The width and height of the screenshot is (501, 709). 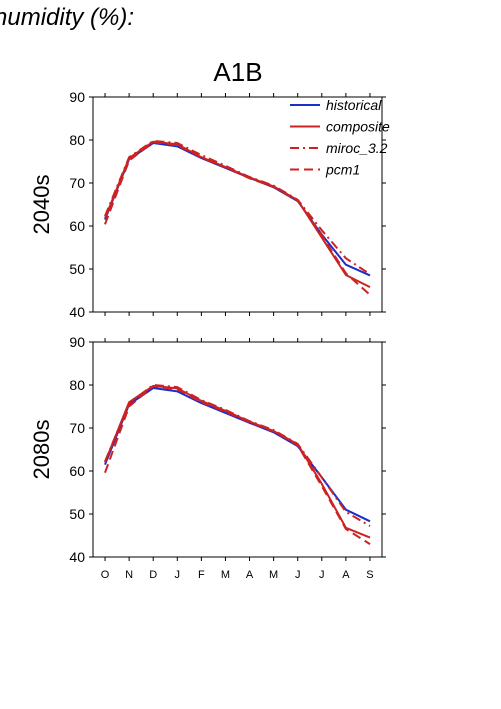 I want to click on series-line-composite, so click(x=237, y=461).